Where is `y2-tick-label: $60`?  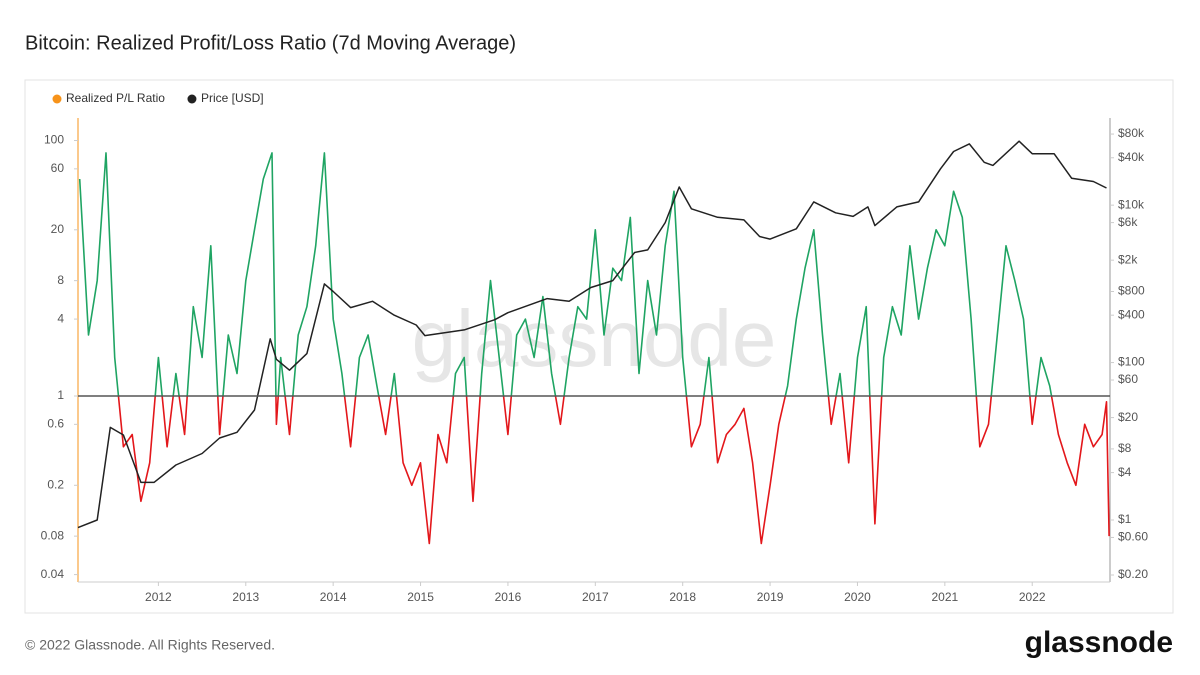
y2-tick-label: $60 is located at coordinates (1128, 379).